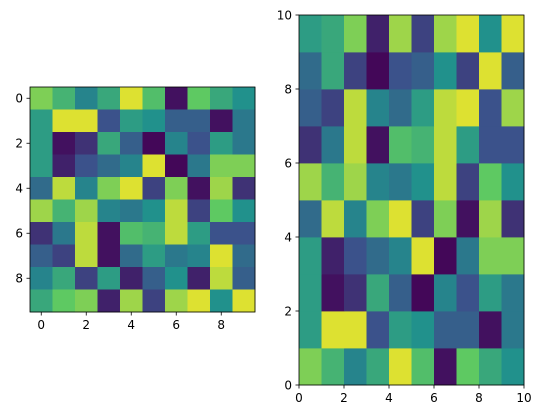 This screenshot has height=418, width=543. What do you see at coordinates (109, 188) in the screenshot?
I see `left-heatmap-cell-r4-c3` at bounding box center [109, 188].